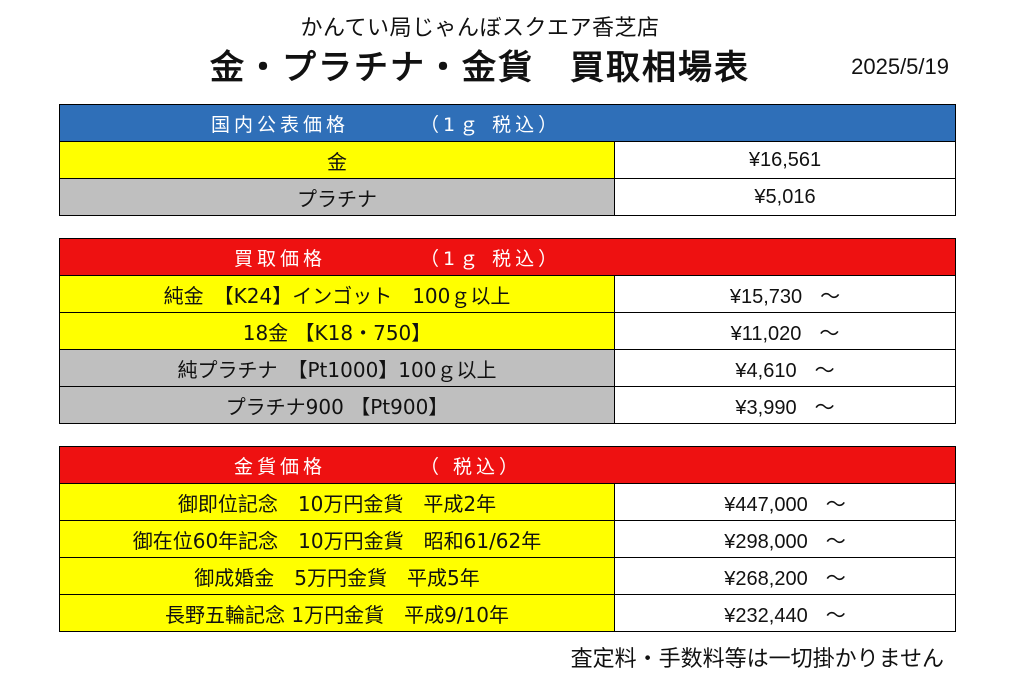 The width and height of the screenshot is (1024, 688). Describe the element at coordinates (337, 576) in the screenshot. I see `row-label: 御成婚金 5万円金貨 平成5年` at that location.